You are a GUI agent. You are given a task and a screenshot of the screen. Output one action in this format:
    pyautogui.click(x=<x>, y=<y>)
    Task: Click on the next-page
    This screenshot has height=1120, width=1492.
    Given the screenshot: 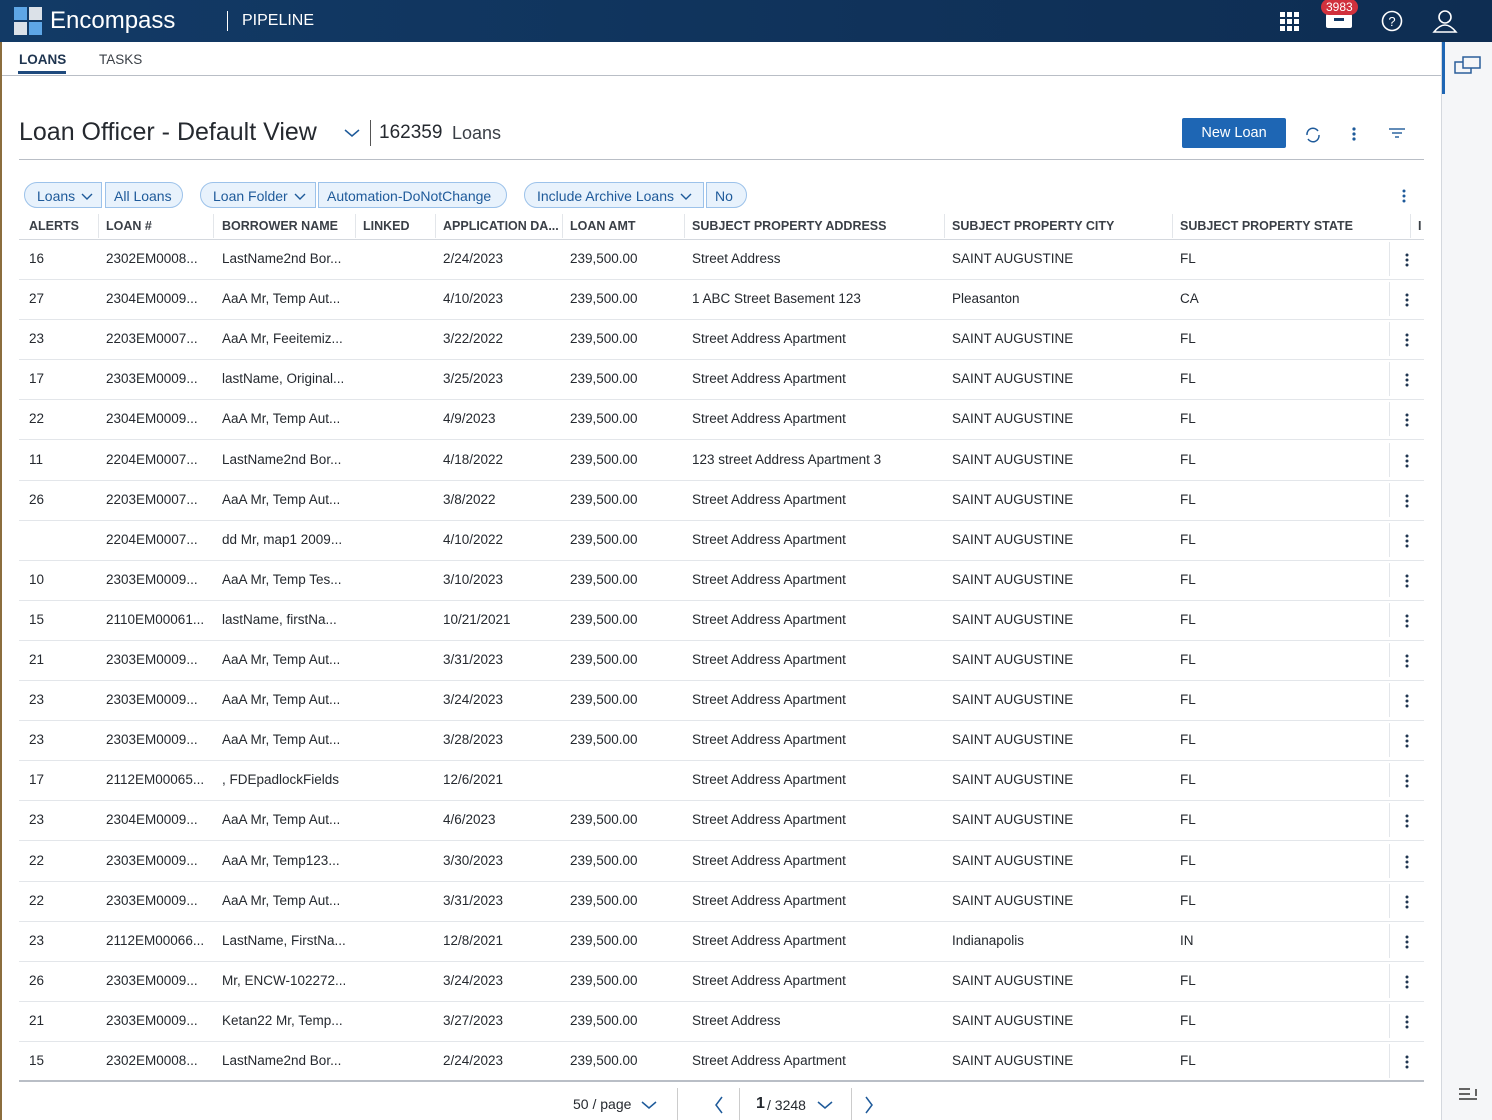 What is the action you would take?
    pyautogui.click(x=869, y=1105)
    